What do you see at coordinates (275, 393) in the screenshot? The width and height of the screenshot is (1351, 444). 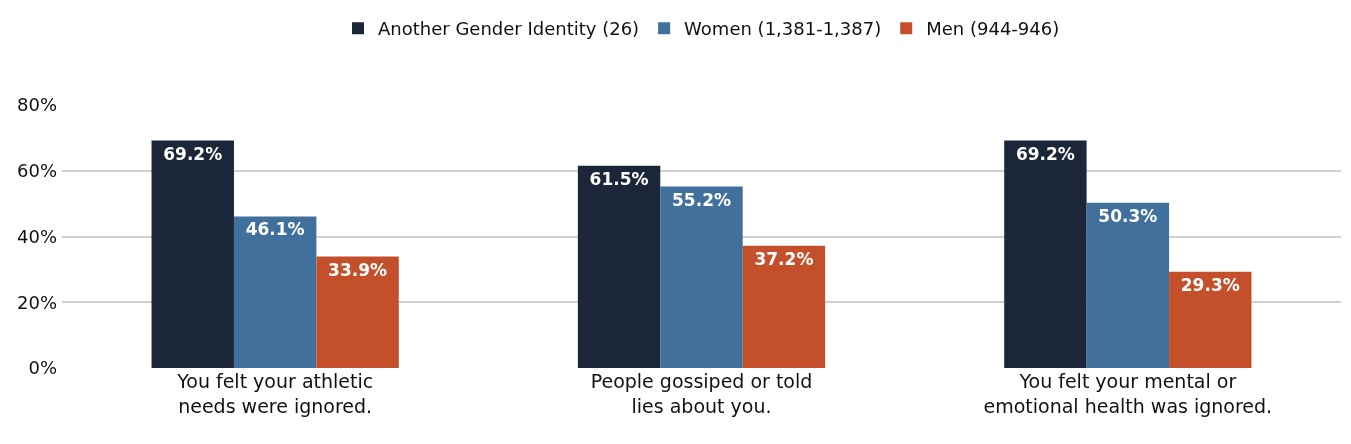 I see `x-tick-label: You felt your athletic needs were ignored.` at bounding box center [275, 393].